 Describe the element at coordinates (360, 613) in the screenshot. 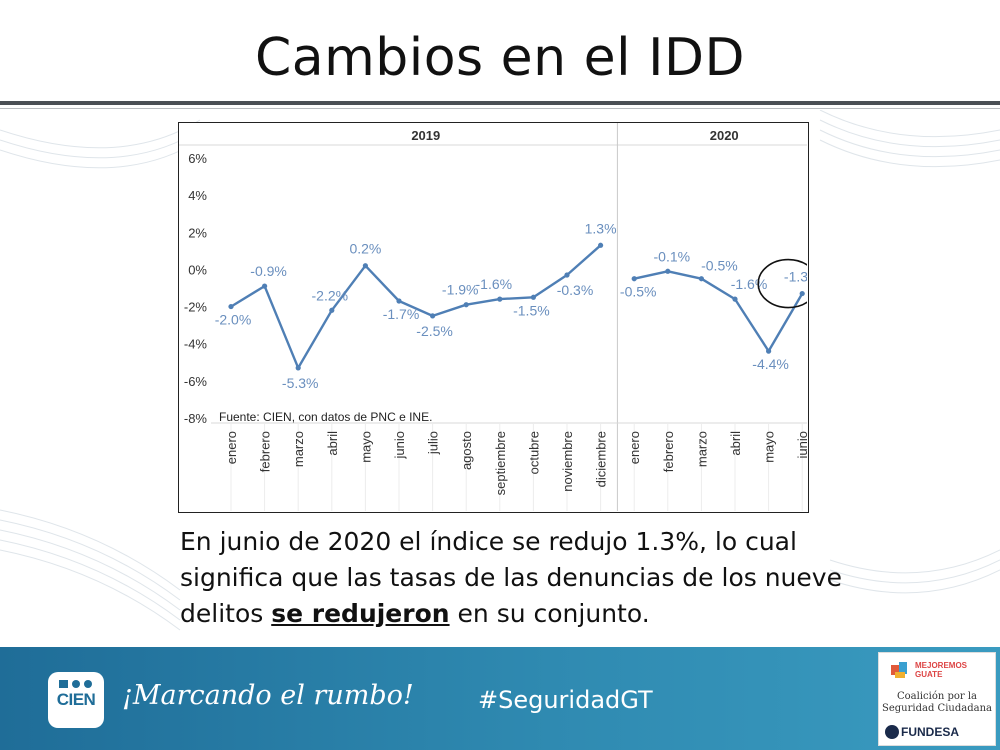

I see `caption-emphasis: se redujeron` at that location.